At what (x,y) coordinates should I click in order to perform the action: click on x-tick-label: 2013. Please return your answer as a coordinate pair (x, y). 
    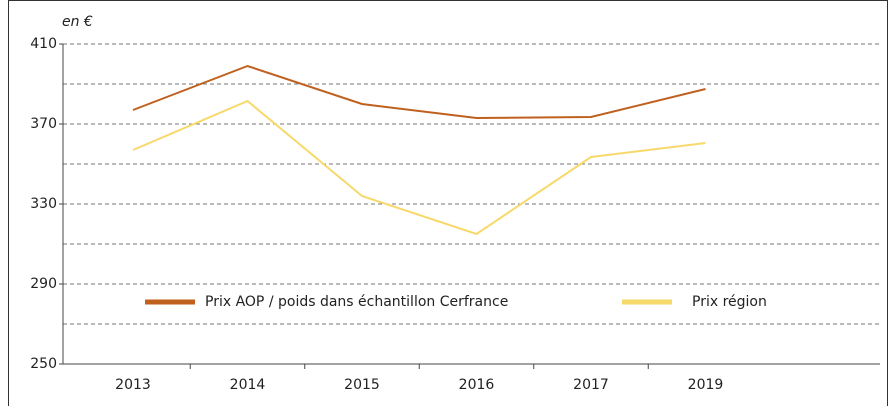
    Looking at the image, I should click on (133, 385).